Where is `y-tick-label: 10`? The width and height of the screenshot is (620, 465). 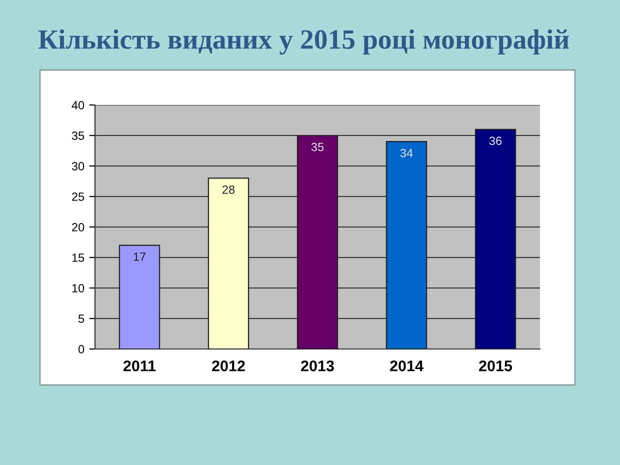 y-tick-label: 10 is located at coordinates (78, 288).